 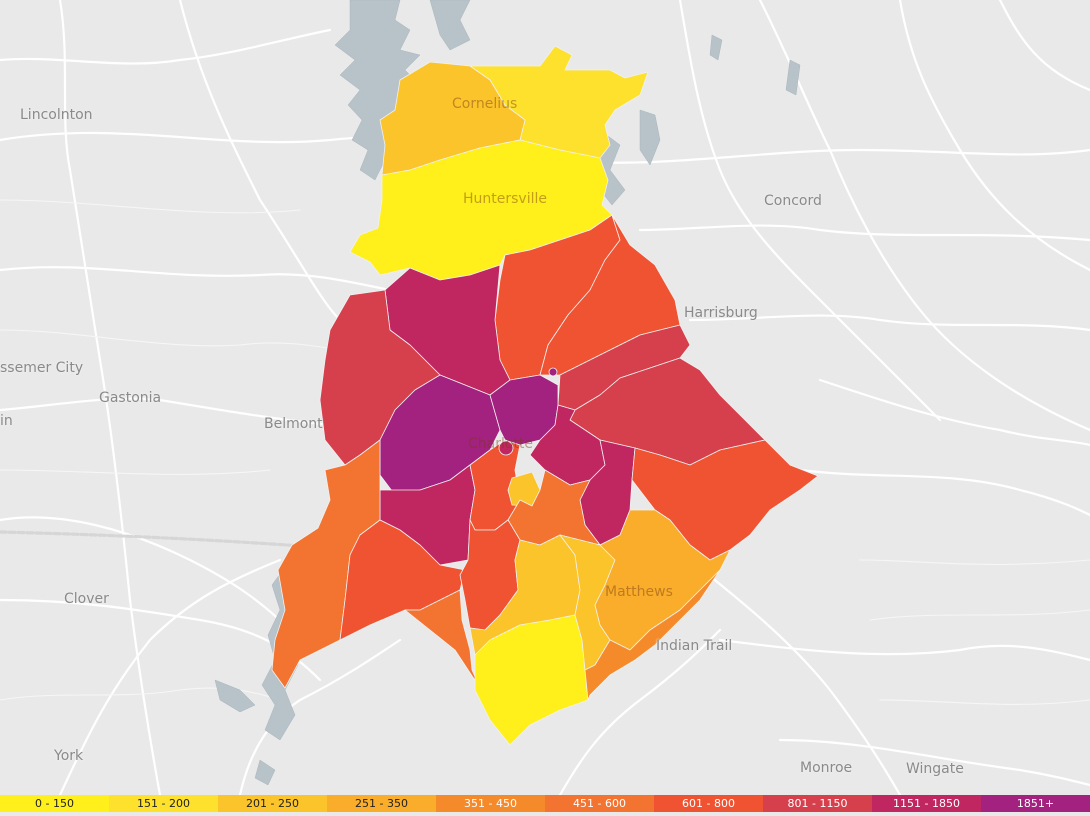 What do you see at coordinates (293, 424) in the screenshot?
I see `city-label-belmont: Belmont` at bounding box center [293, 424].